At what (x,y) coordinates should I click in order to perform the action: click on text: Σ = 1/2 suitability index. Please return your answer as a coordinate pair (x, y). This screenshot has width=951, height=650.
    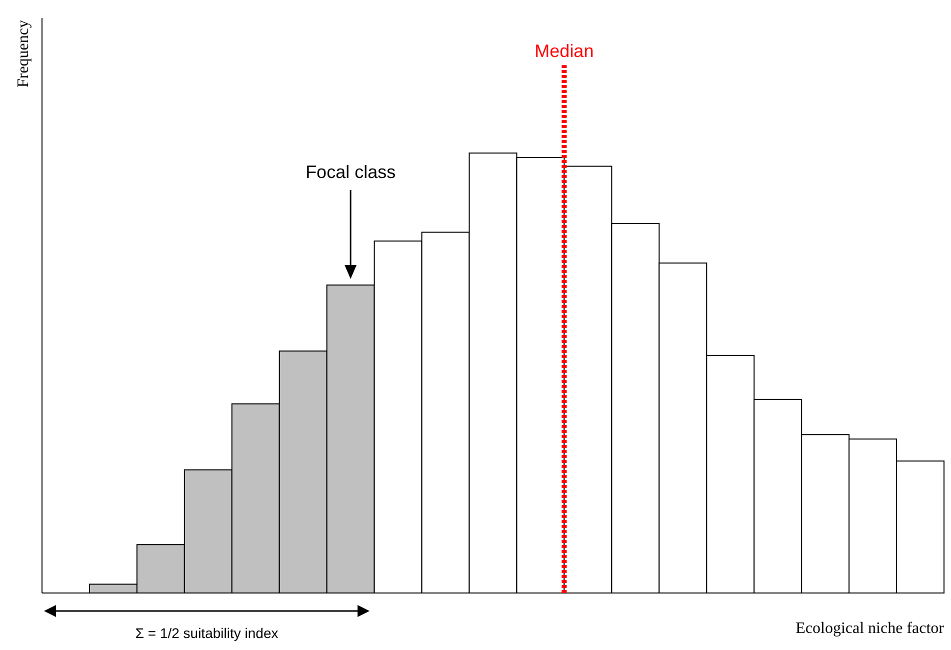
    Looking at the image, I should click on (206, 633).